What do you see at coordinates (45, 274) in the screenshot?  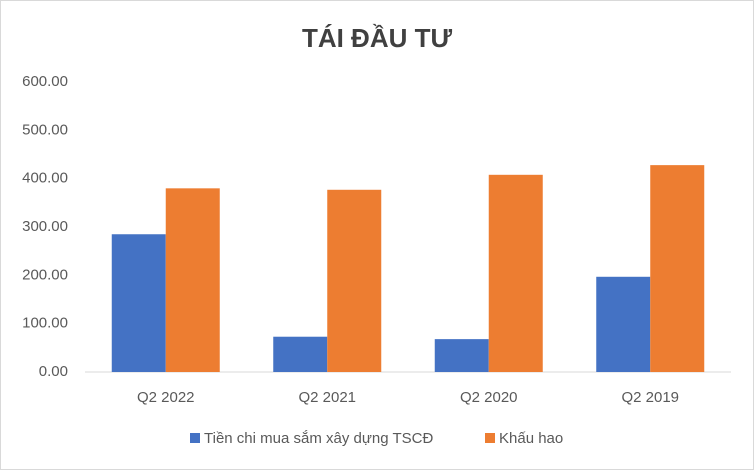 I see `y-tick-label: 200.00` at bounding box center [45, 274].